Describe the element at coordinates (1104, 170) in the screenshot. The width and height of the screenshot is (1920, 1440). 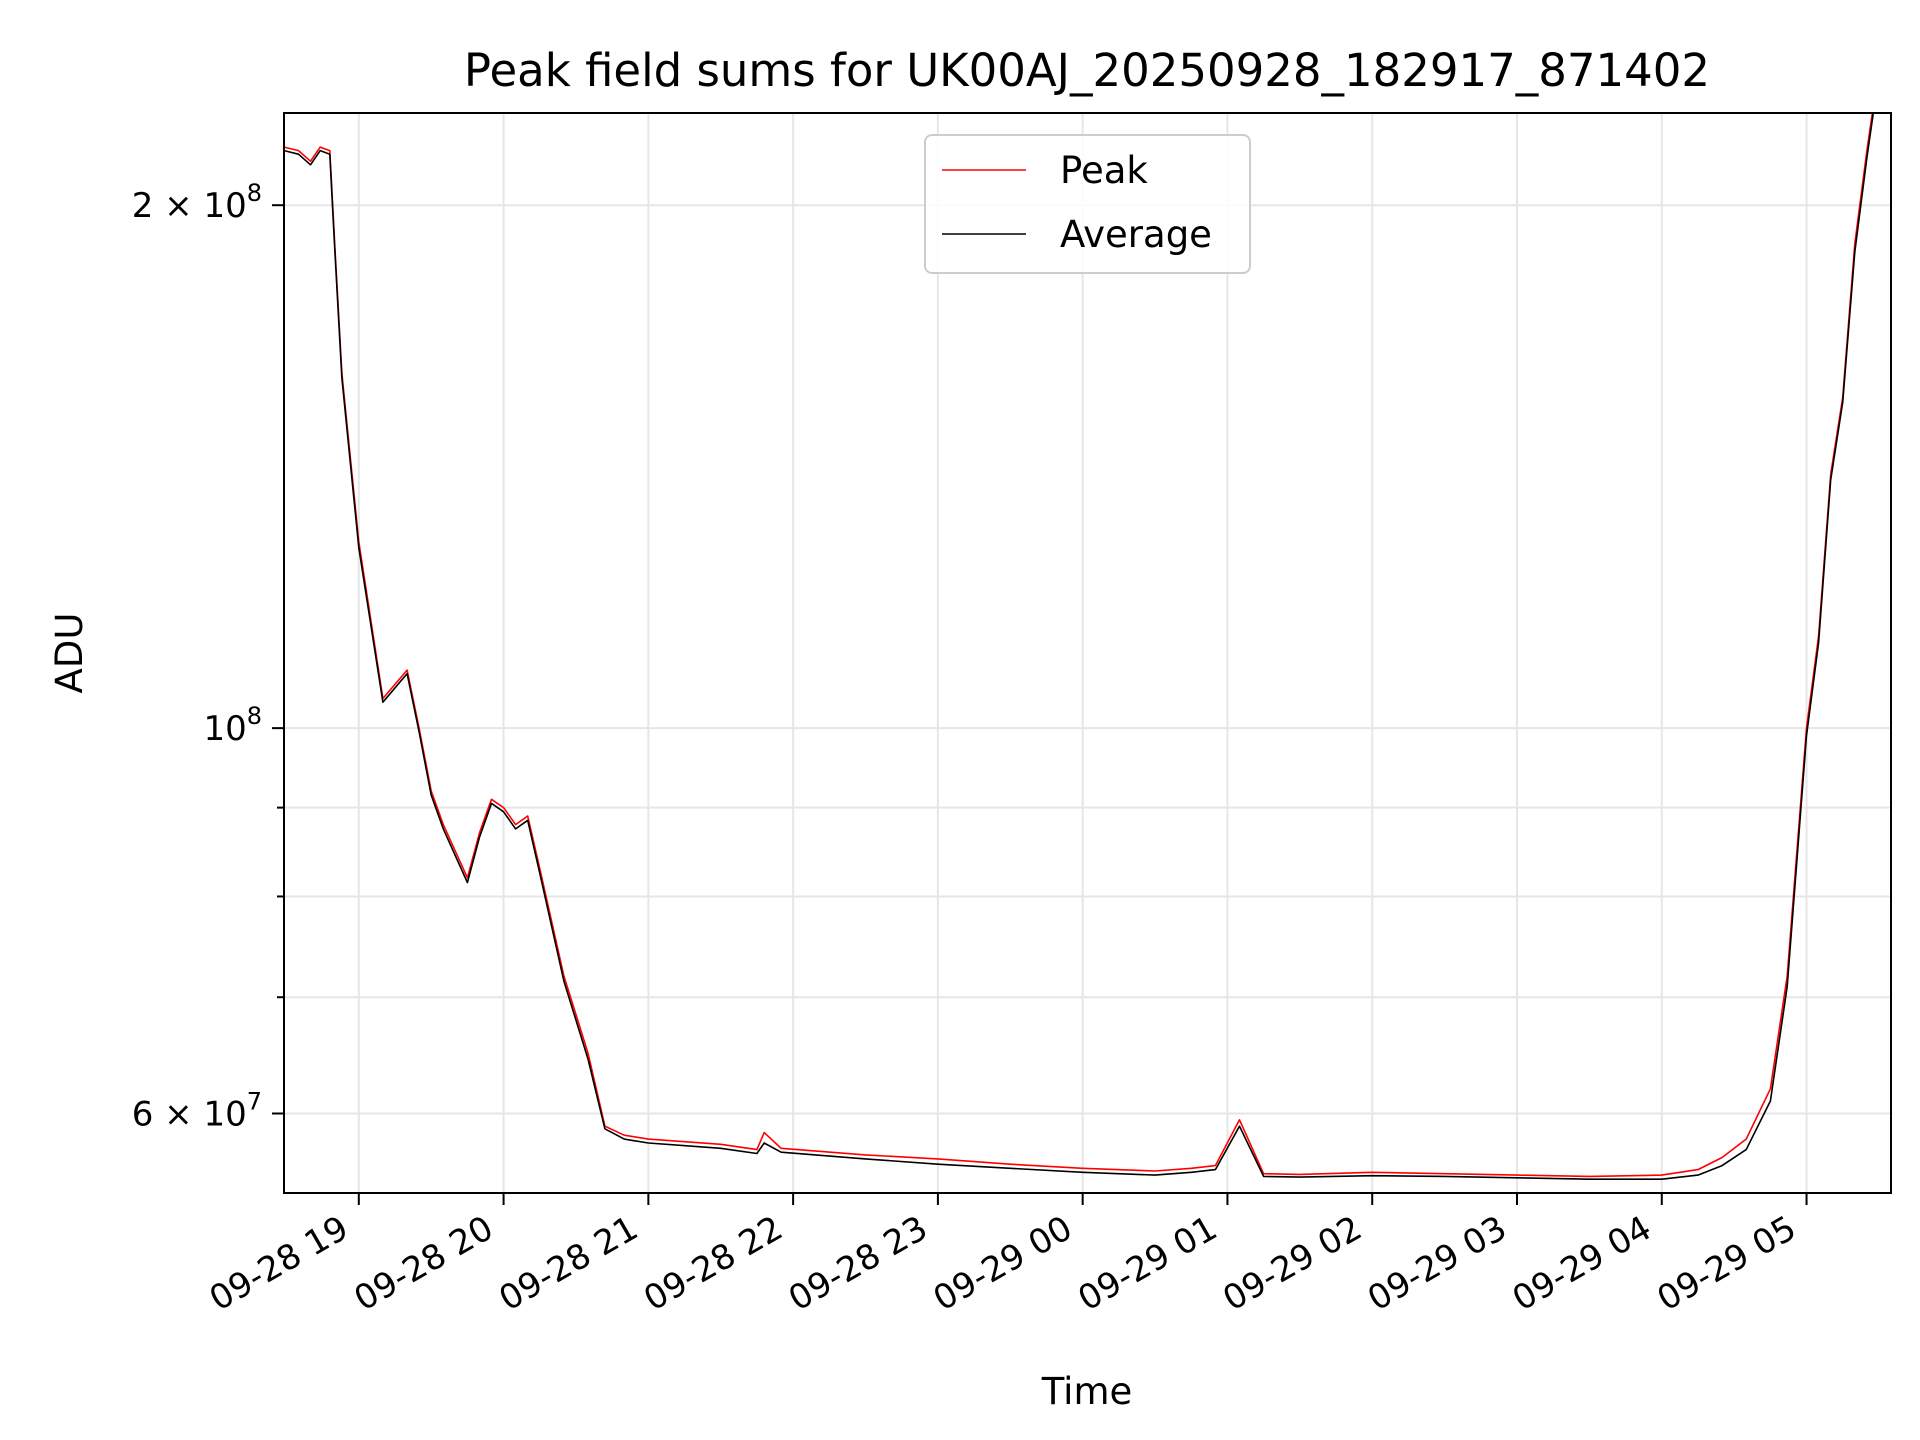
I see `legend-peak-label: Peak` at that location.